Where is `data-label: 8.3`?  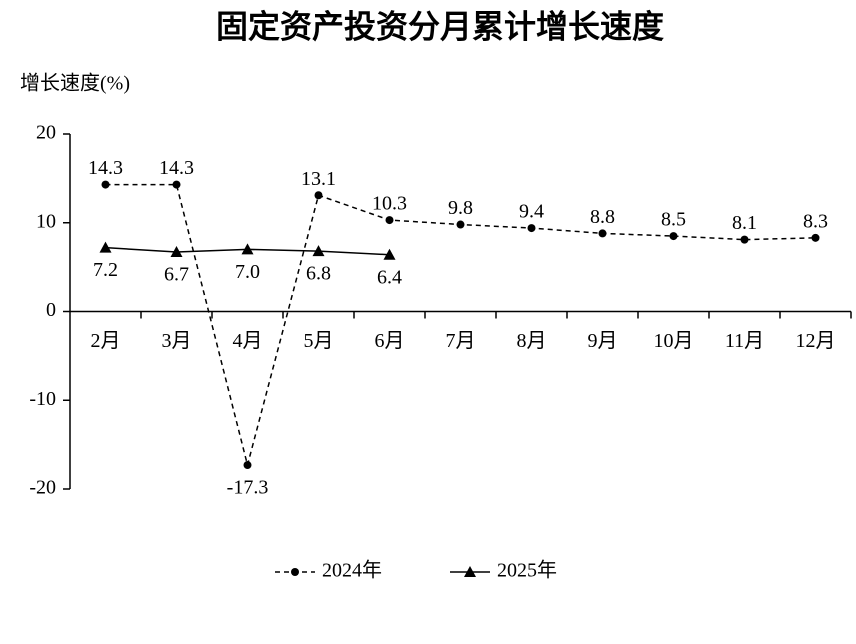
data-label: 8.3 is located at coordinates (815, 221).